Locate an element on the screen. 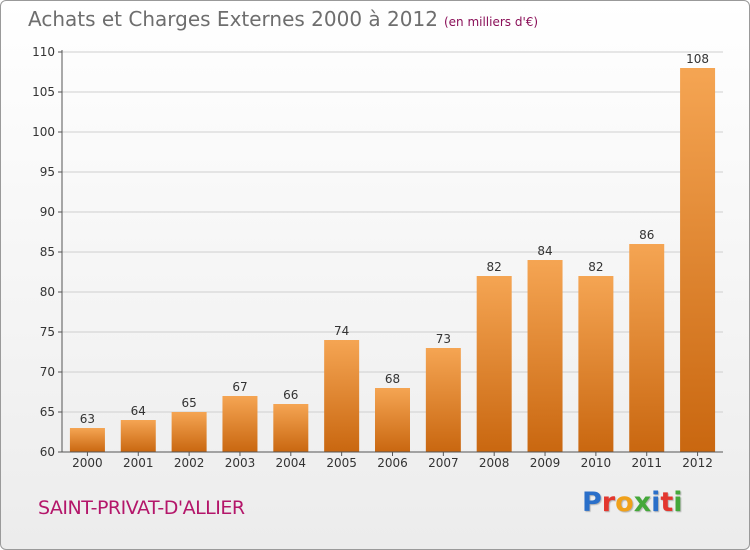 The image size is (750, 550). place-name: SAINT-PRIVAT-D'ALLIER is located at coordinates (141, 508).